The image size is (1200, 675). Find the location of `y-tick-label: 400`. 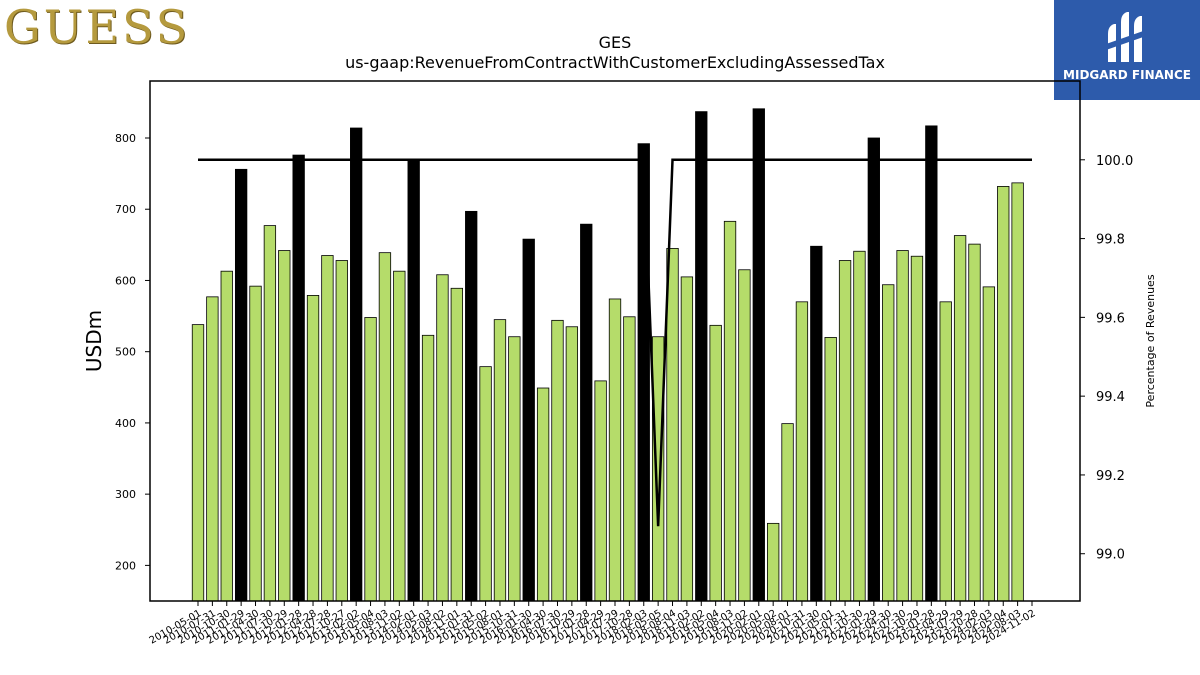

y-tick-label: 400 is located at coordinates (125, 423).